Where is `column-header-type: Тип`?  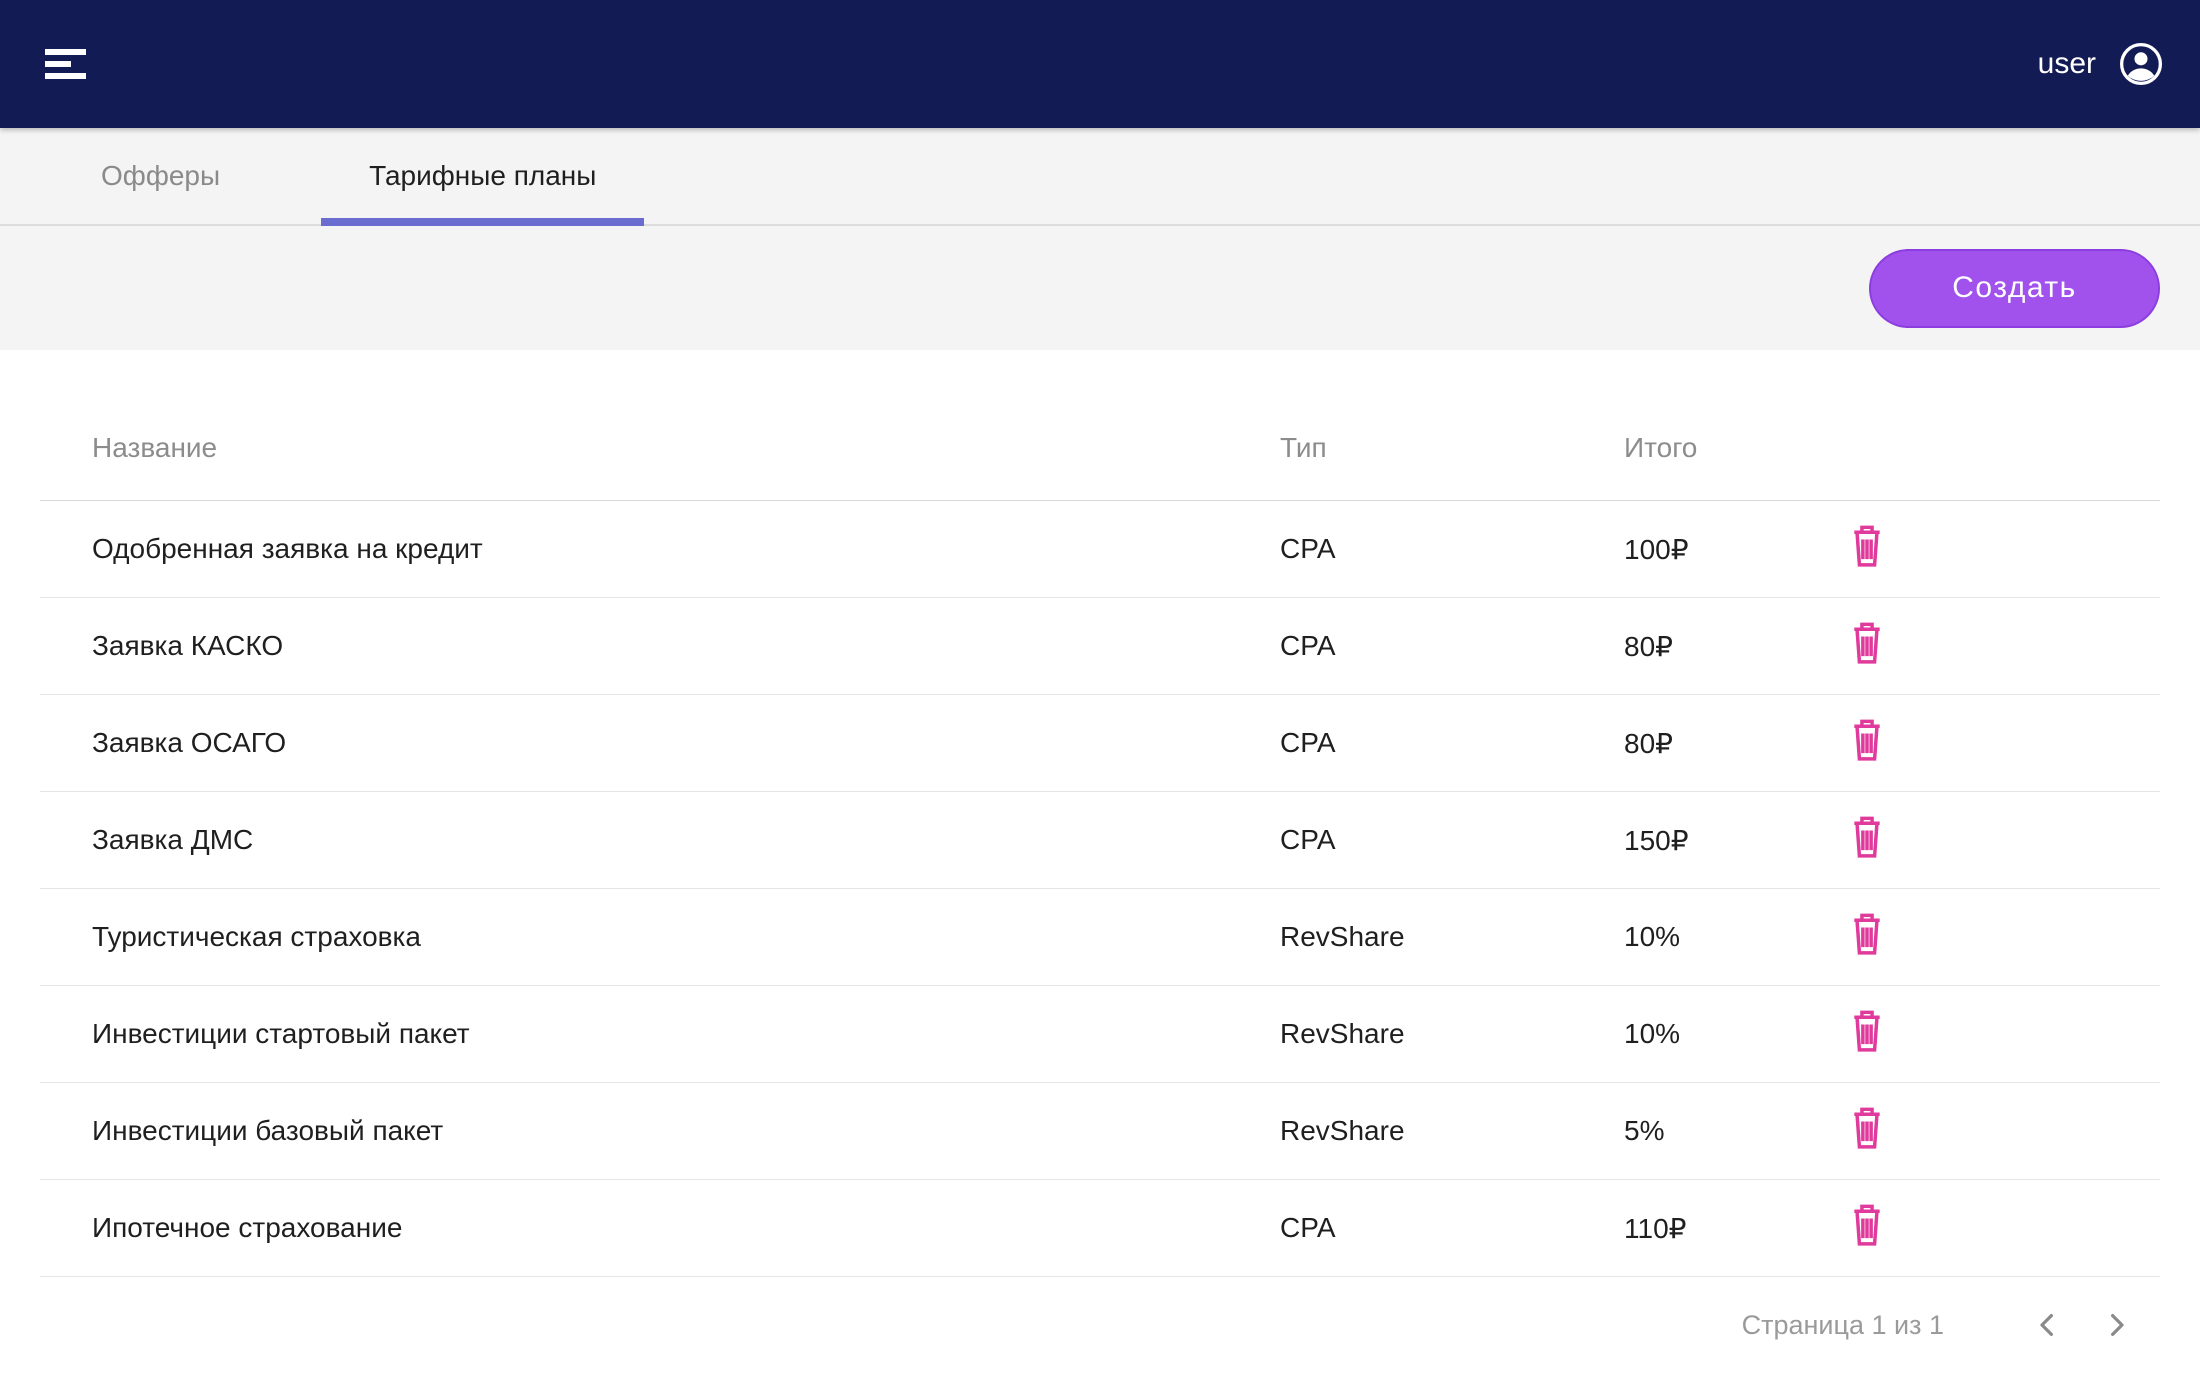
column-header-type: Тип is located at coordinates (1303, 447).